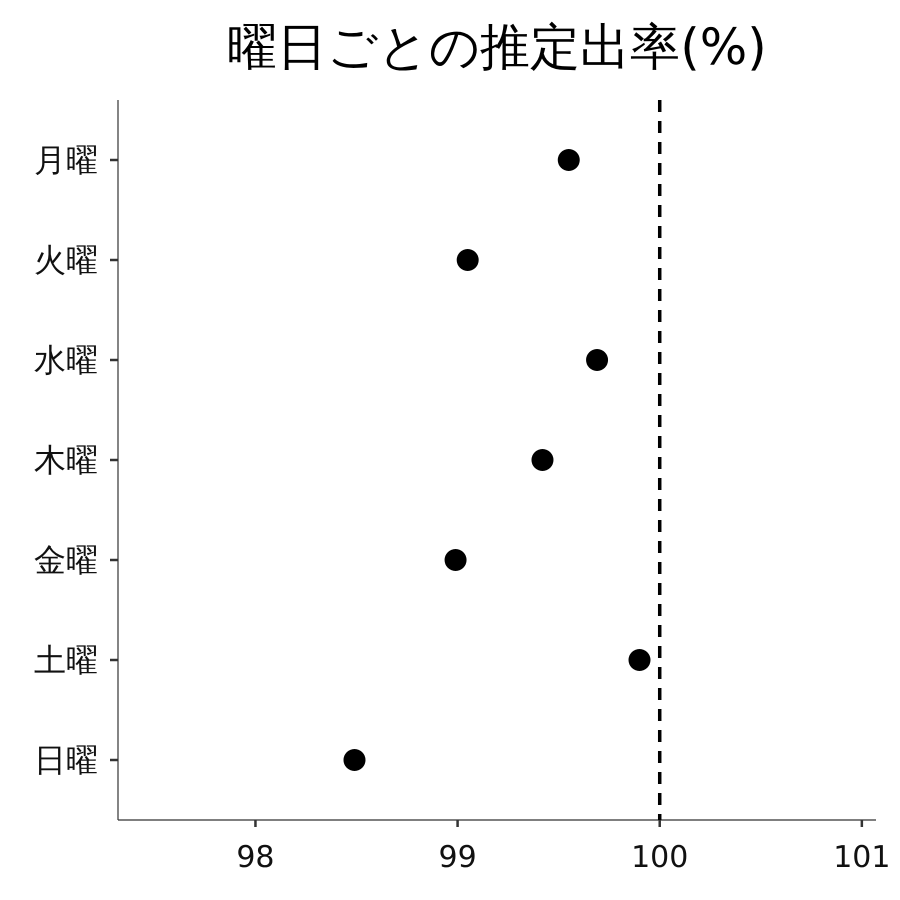 The height and width of the screenshot is (900, 900). Describe the element at coordinates (861, 857) in the screenshot. I see `x-tick-label: 101` at that location.